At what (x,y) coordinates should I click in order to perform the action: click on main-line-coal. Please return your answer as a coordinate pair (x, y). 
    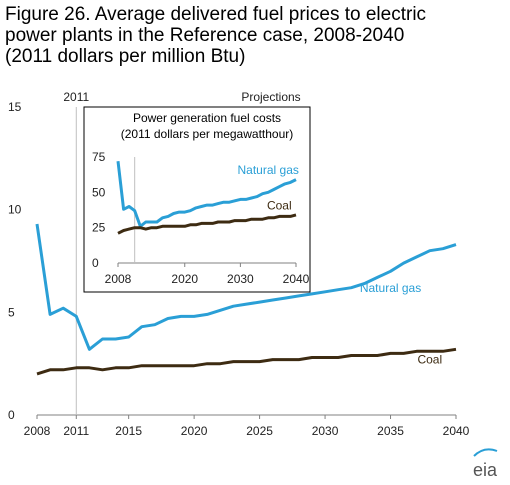
    Looking at the image, I should click on (246, 361).